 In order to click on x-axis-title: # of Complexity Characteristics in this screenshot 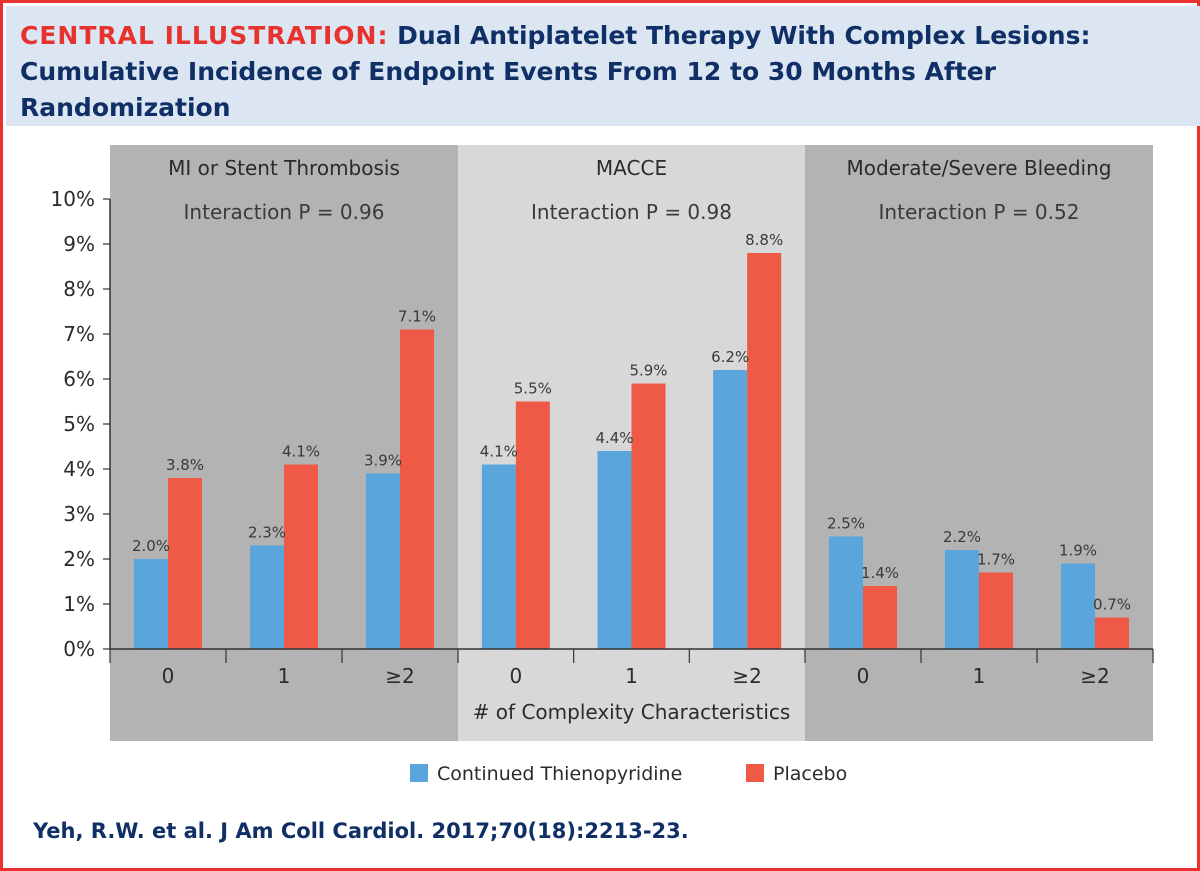, I will do `click(632, 712)`.